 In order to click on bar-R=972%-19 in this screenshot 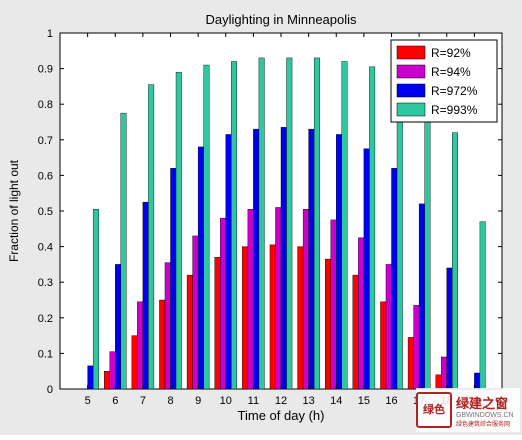, I will do `click(477, 381)`.